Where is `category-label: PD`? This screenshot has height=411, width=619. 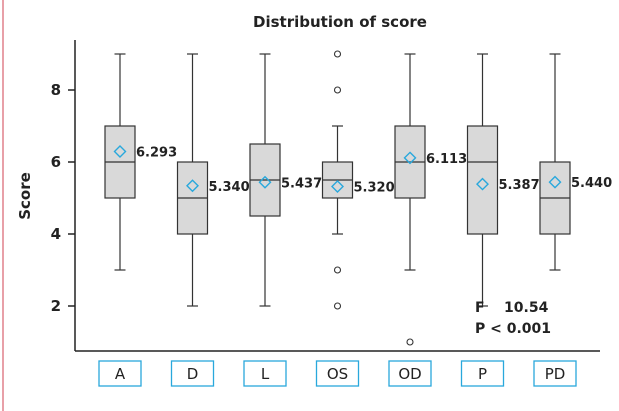
category-label: PD is located at coordinates (555, 374).